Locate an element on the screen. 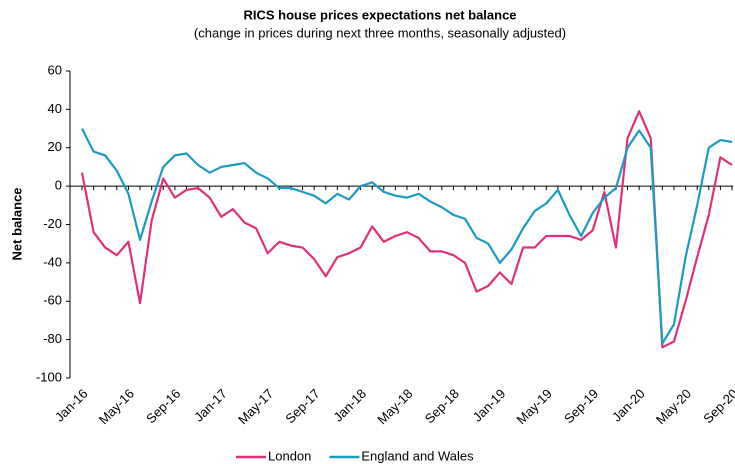 Image resolution: width=735 pixels, height=464 pixels. x-tick-label: Jan-18 is located at coordinates (349, 405).